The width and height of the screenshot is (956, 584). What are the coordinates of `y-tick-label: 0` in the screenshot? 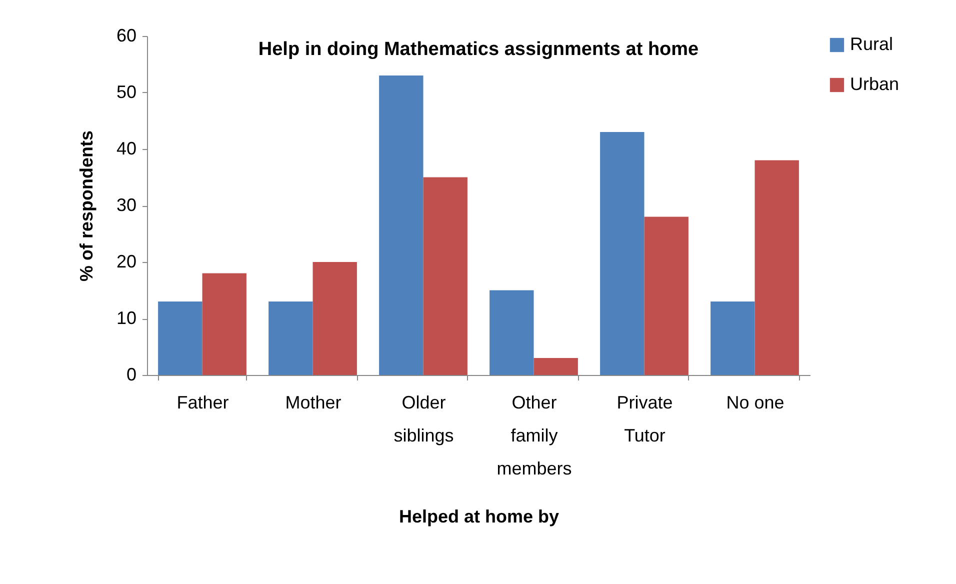 It's located at (131, 374).